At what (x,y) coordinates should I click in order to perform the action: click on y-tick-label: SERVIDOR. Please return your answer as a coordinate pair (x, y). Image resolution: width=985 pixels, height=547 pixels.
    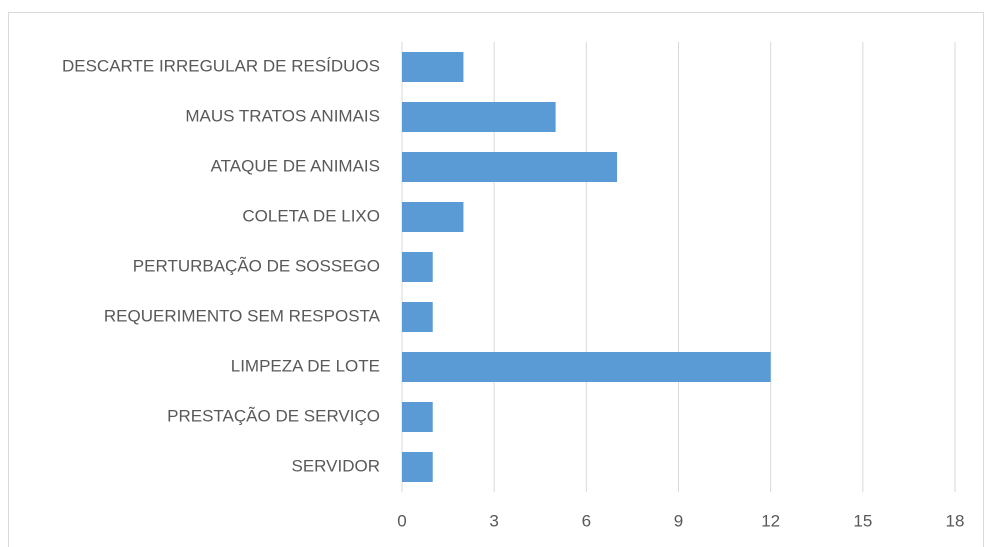
    Looking at the image, I should click on (336, 465).